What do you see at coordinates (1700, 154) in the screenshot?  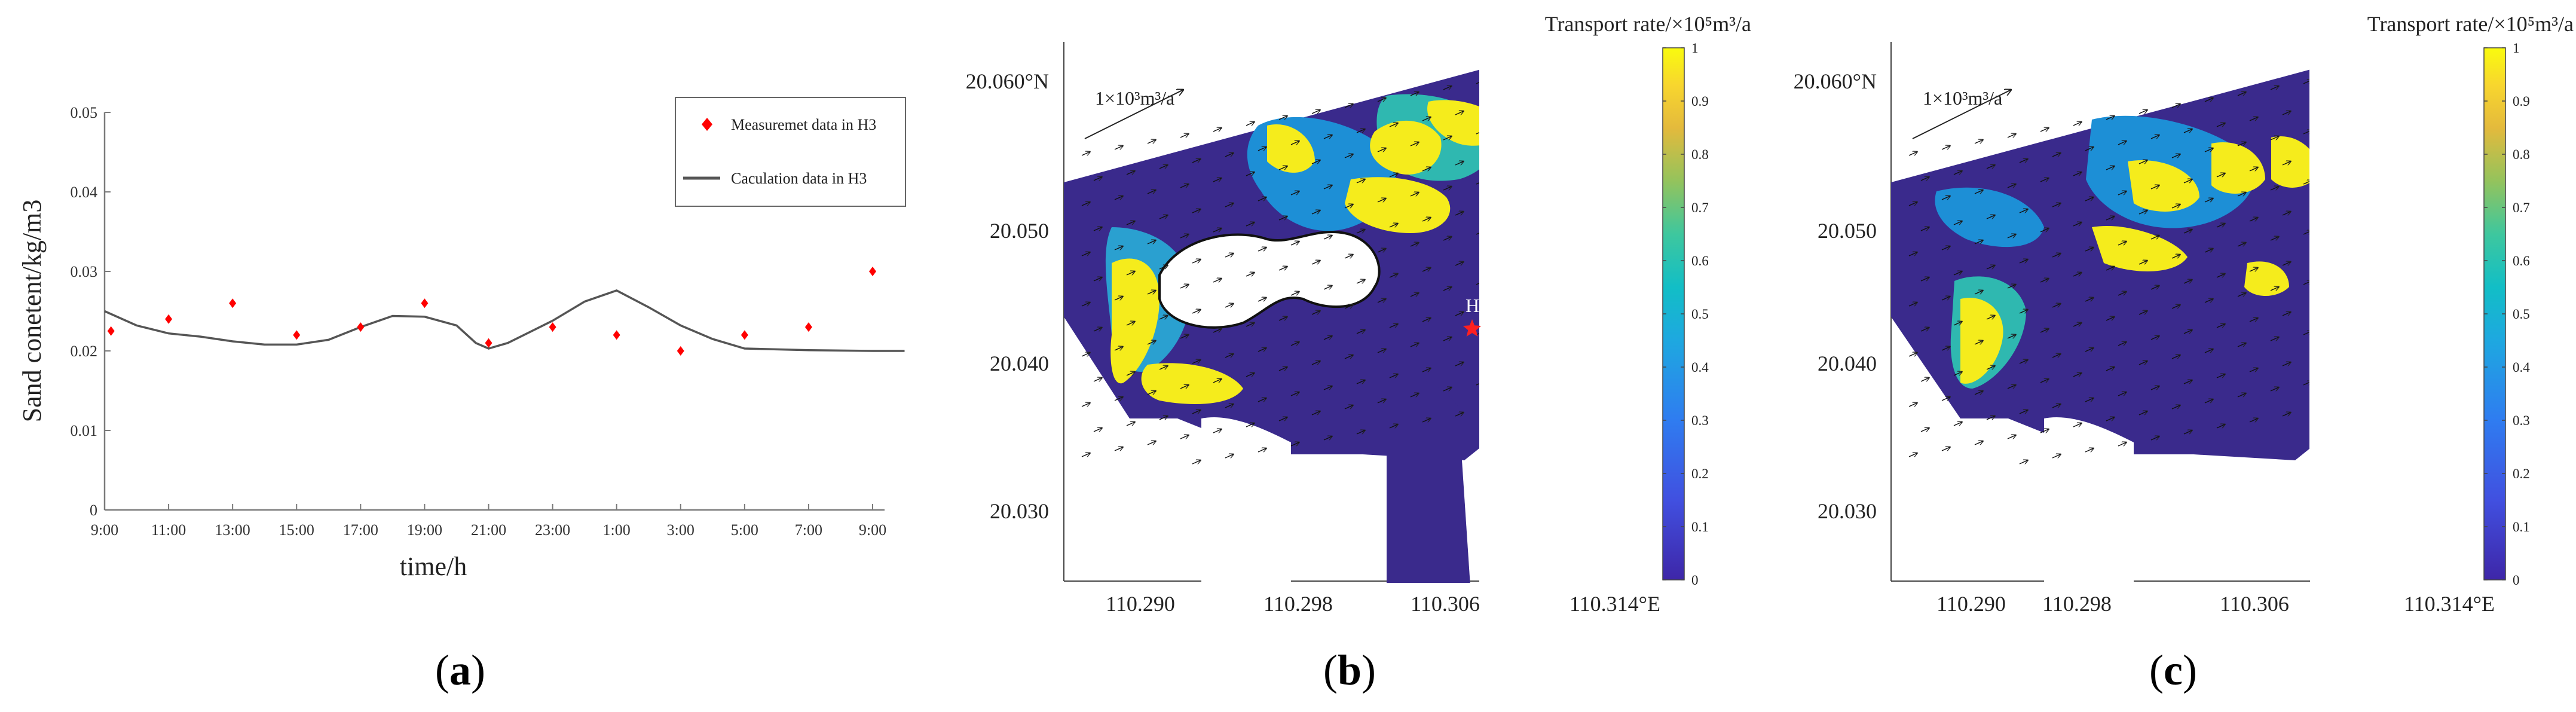 I see `colorbar-tick-label: 0.8` at bounding box center [1700, 154].